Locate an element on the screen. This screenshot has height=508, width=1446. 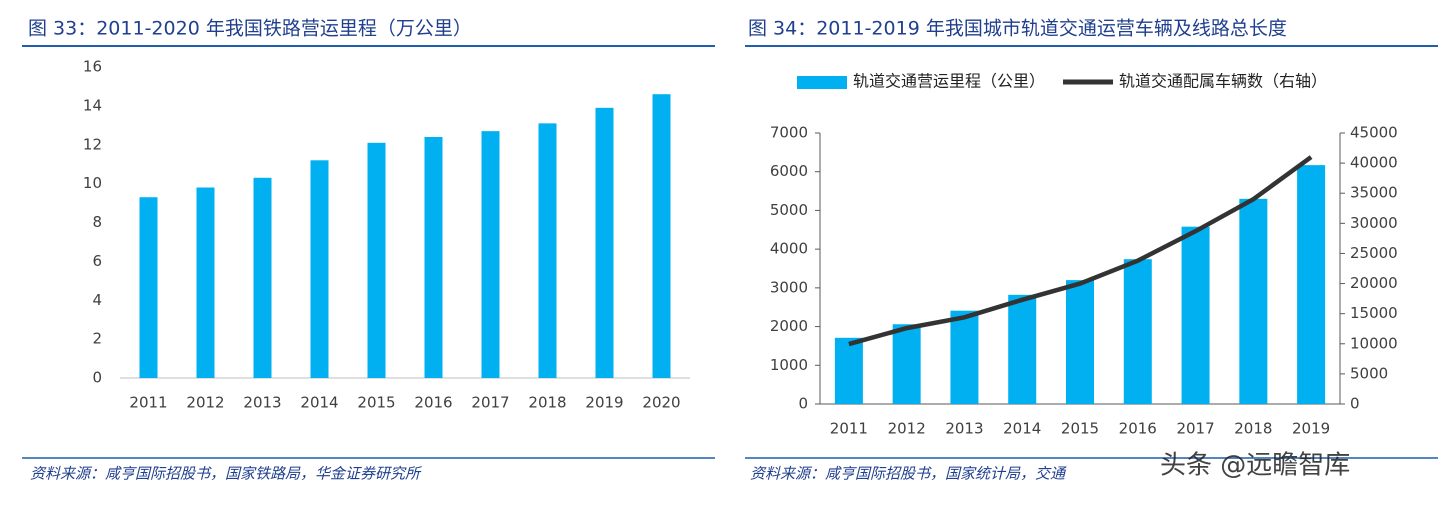
y-tick-label: 6000 is located at coordinates (789, 171).